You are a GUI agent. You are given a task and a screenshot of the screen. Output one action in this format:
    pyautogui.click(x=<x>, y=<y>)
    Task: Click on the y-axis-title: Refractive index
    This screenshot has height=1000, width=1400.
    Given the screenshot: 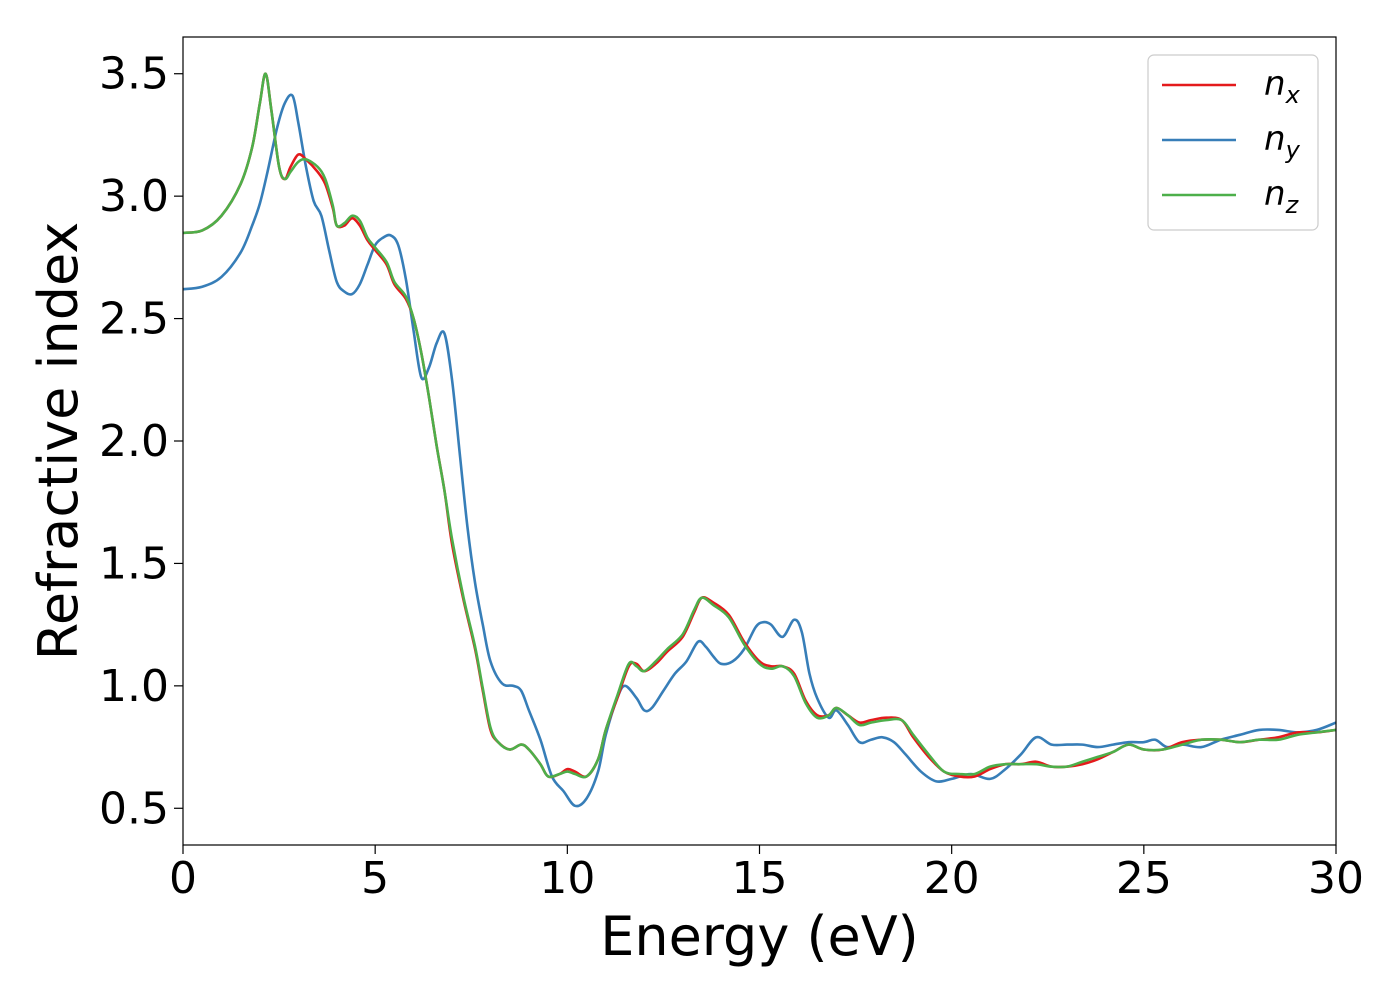 What is the action you would take?
    pyautogui.click(x=58, y=441)
    